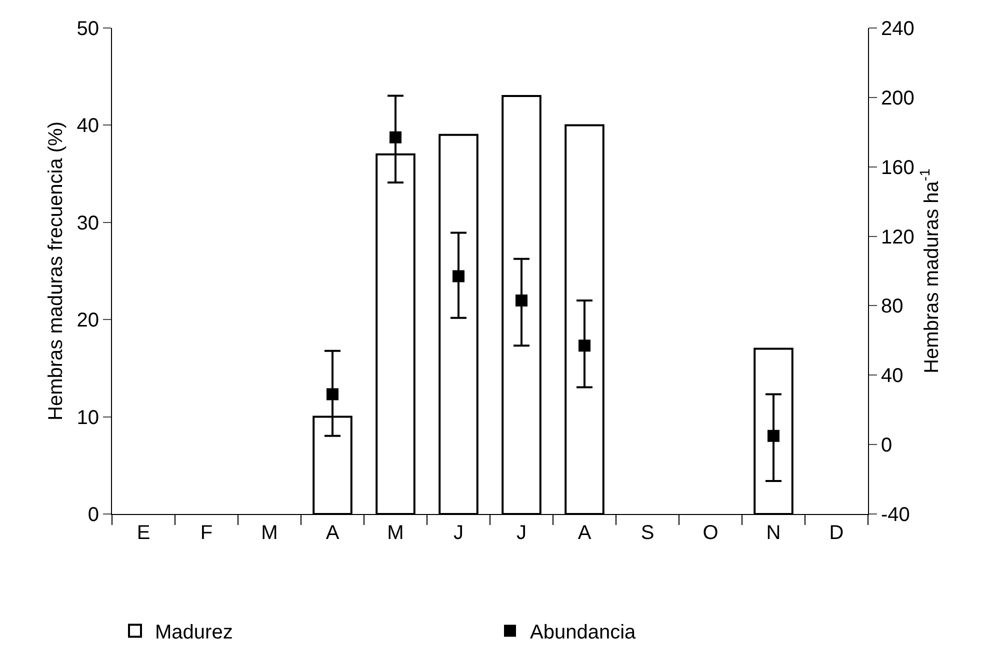 Image resolution: width=987 pixels, height=662 pixels. I want to click on x-tick-label: N, so click(773, 533).